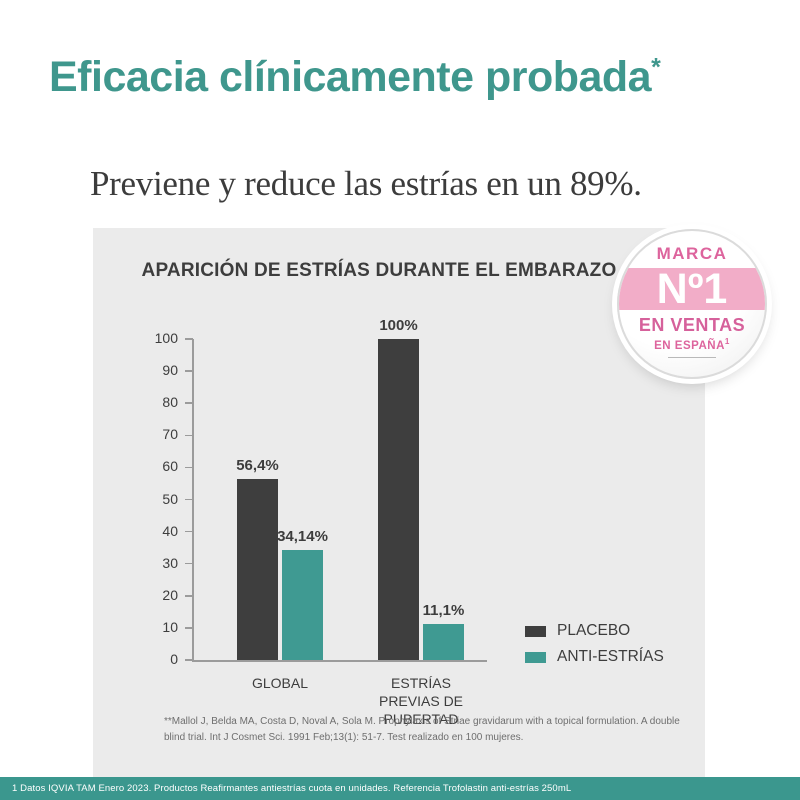  I want to click on page-subtitle: Previene y reduce las estrías en un 89%., so click(366, 183).